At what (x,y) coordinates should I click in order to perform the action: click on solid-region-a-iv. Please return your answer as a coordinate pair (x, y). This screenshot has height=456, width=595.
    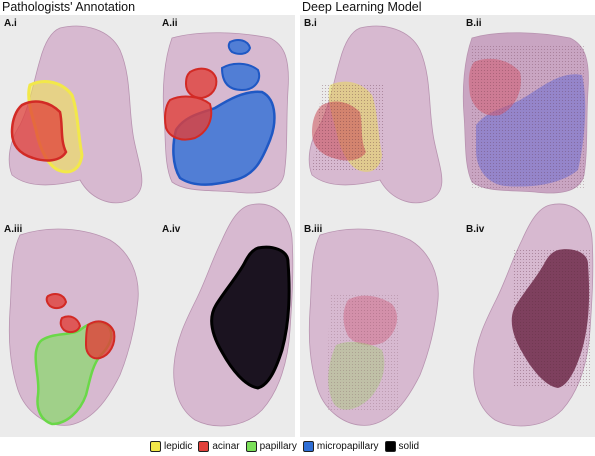
    Looking at the image, I should click on (250, 317).